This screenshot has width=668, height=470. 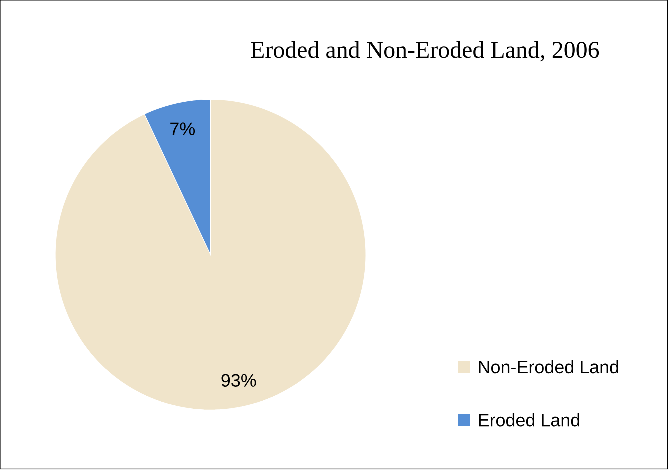 What do you see at coordinates (529, 420) in the screenshot?
I see `legend-label: Eroded Land` at bounding box center [529, 420].